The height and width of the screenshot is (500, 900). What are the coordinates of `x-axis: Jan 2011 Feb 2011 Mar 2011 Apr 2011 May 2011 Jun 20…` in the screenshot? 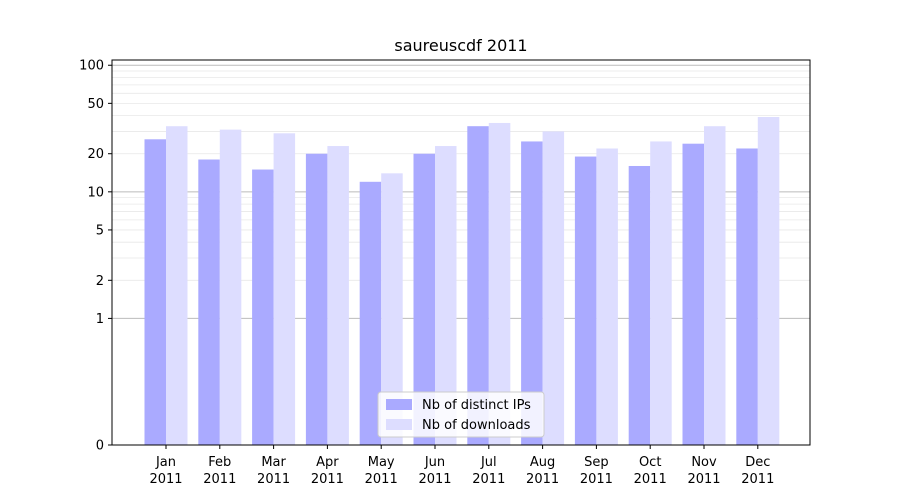 It's located at (461, 466).